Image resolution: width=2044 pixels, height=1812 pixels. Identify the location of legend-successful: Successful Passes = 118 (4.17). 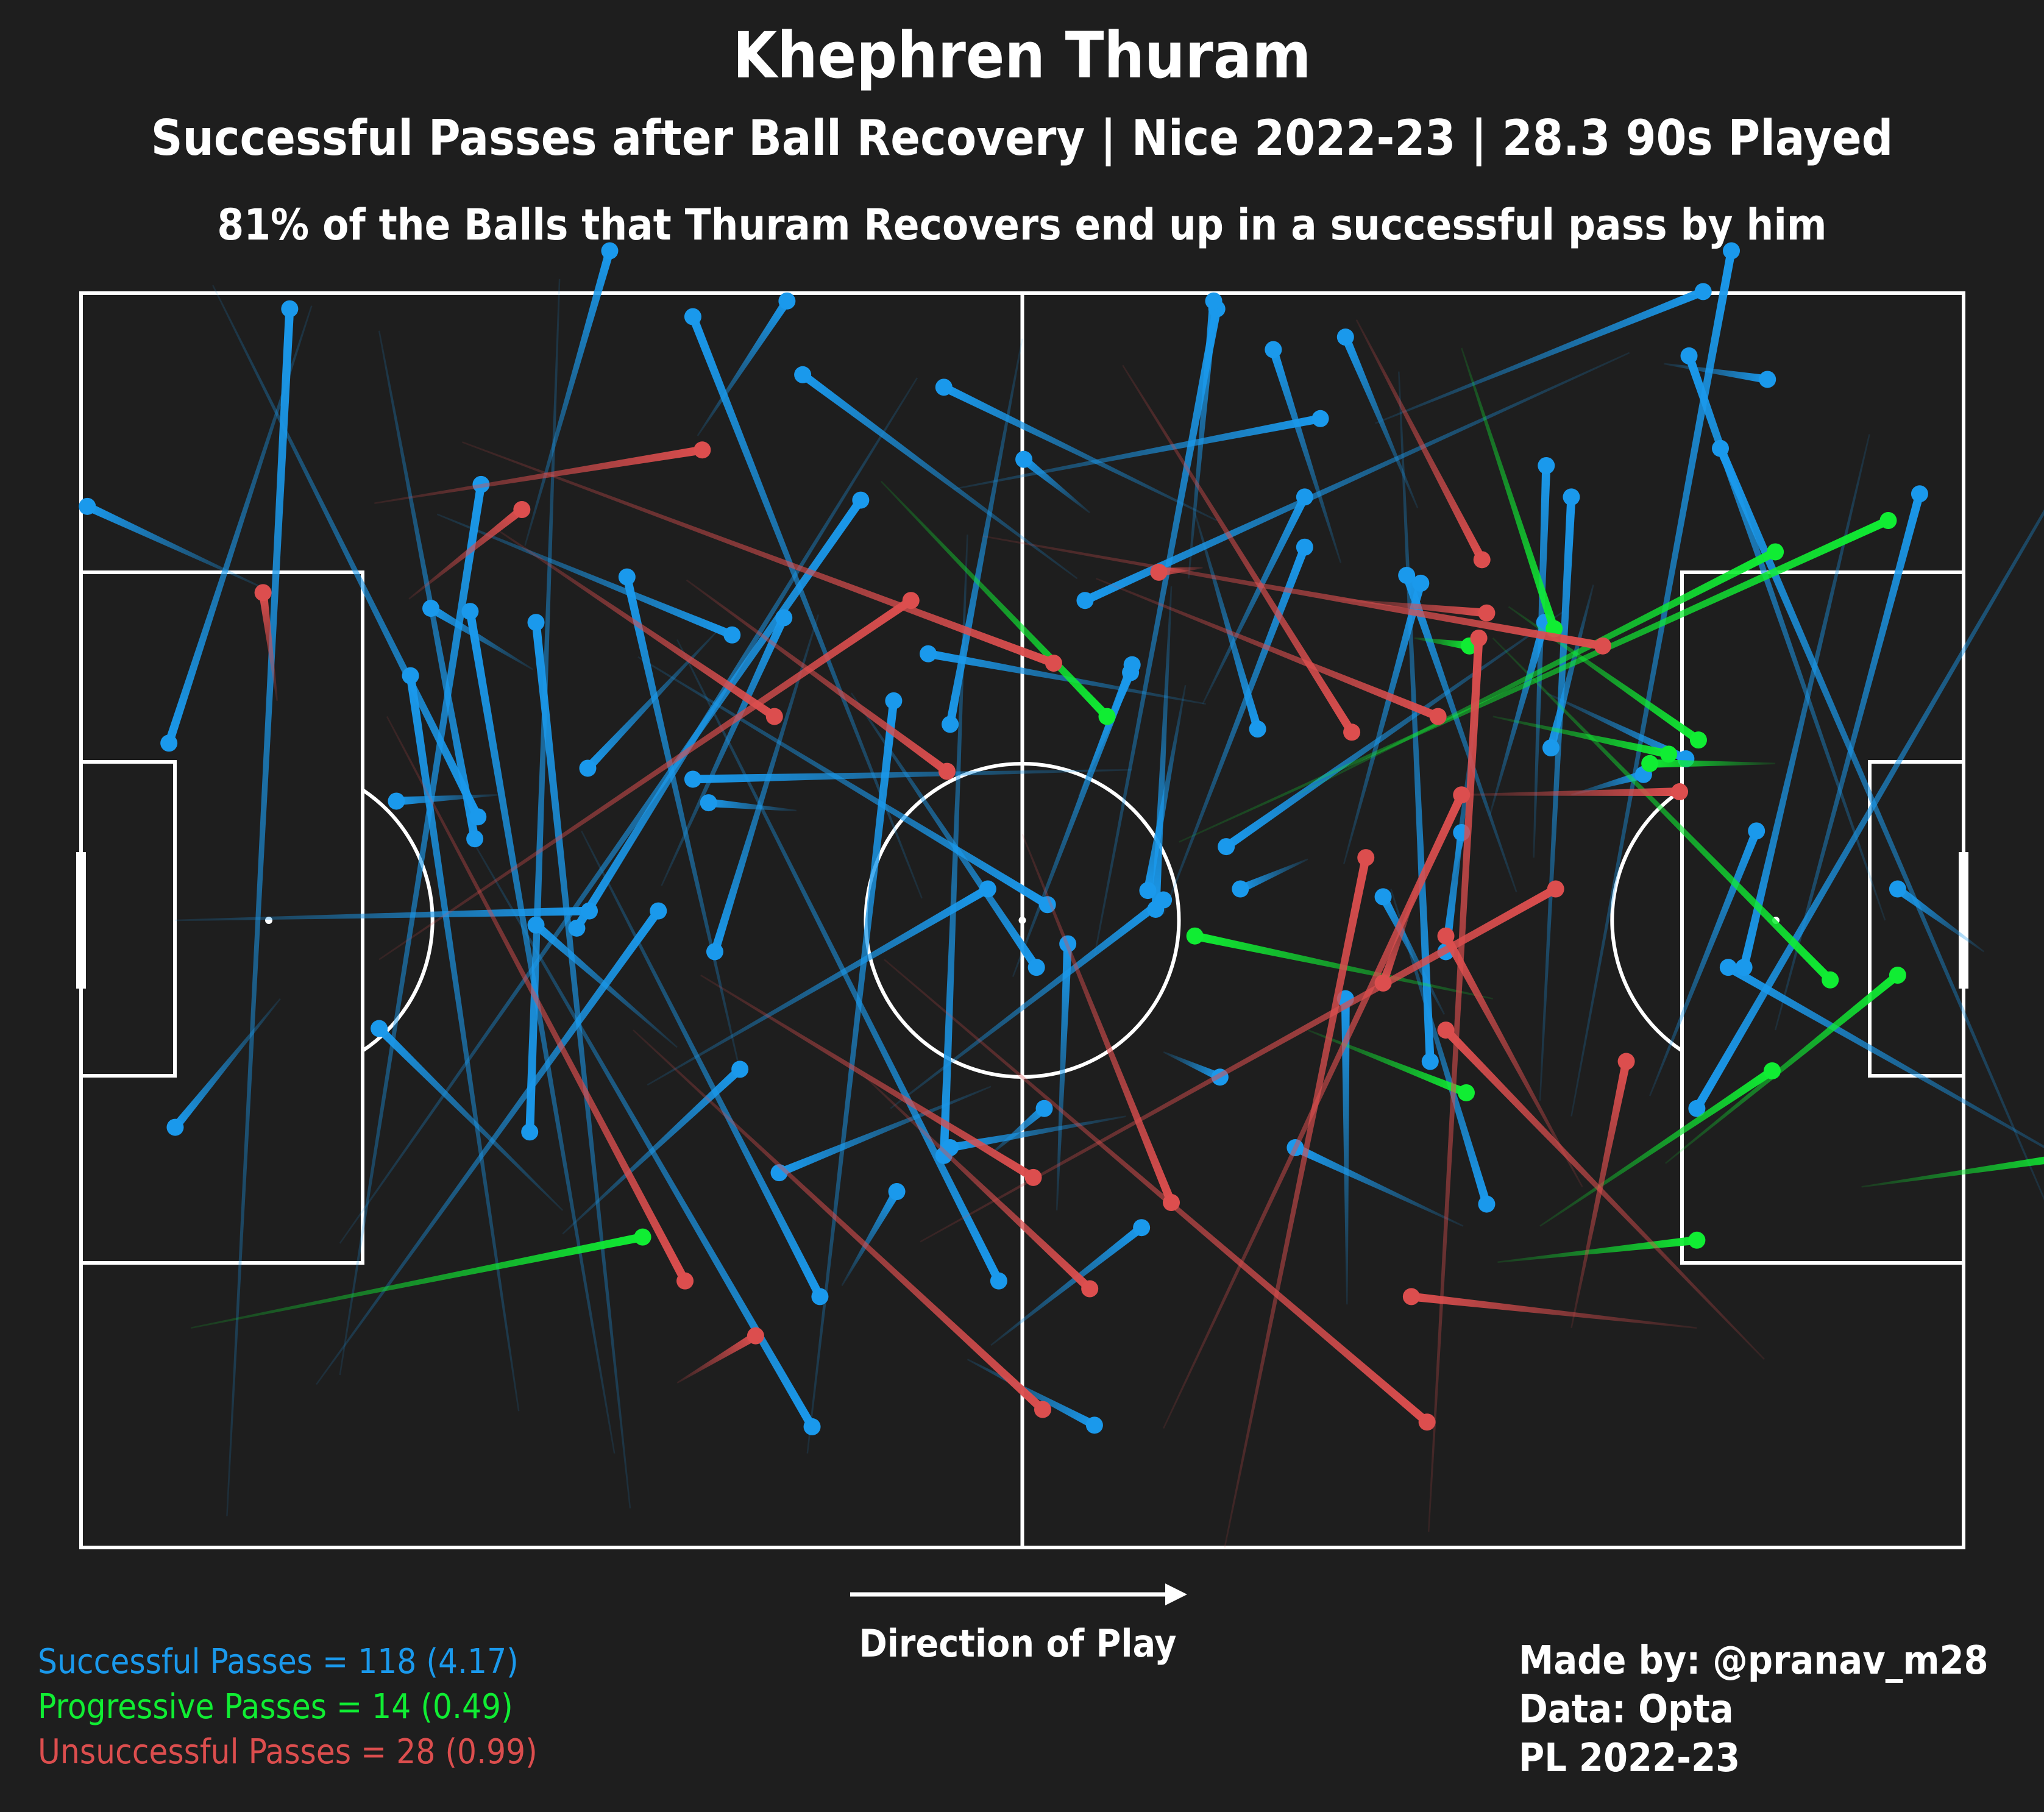
(278, 1662).